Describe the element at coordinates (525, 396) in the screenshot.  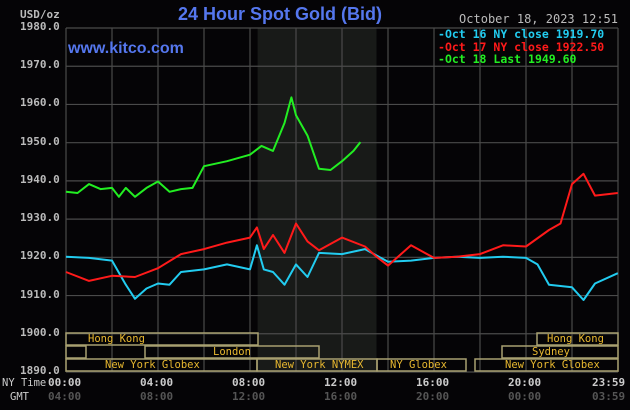
I see `gmt-tick: 00:00` at that location.